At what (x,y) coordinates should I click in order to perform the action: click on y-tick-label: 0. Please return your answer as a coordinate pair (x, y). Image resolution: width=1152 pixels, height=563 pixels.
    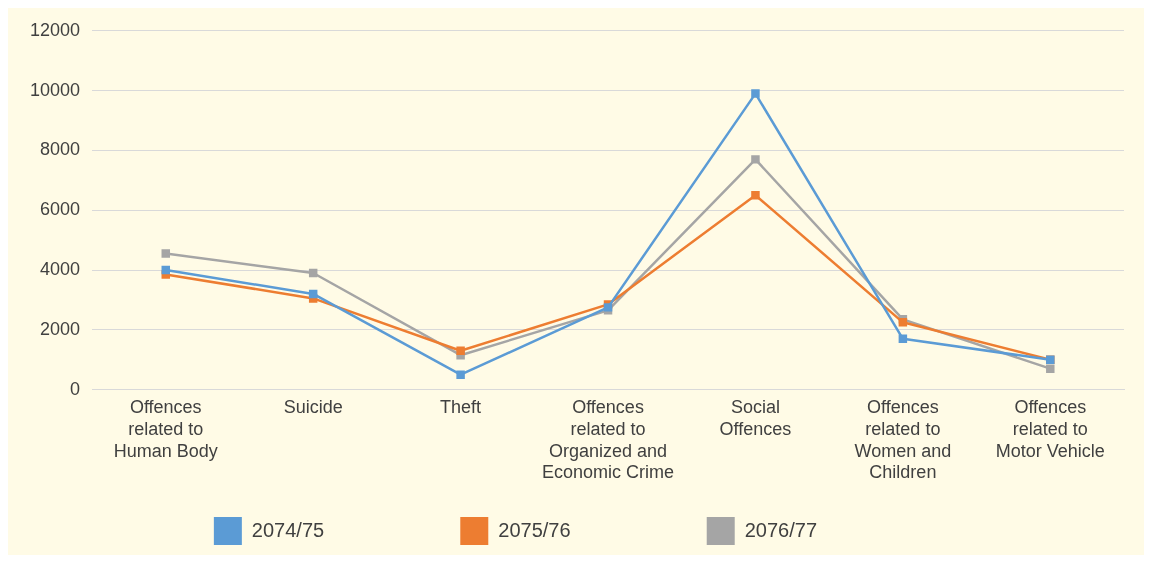
    Looking at the image, I should click on (75, 388).